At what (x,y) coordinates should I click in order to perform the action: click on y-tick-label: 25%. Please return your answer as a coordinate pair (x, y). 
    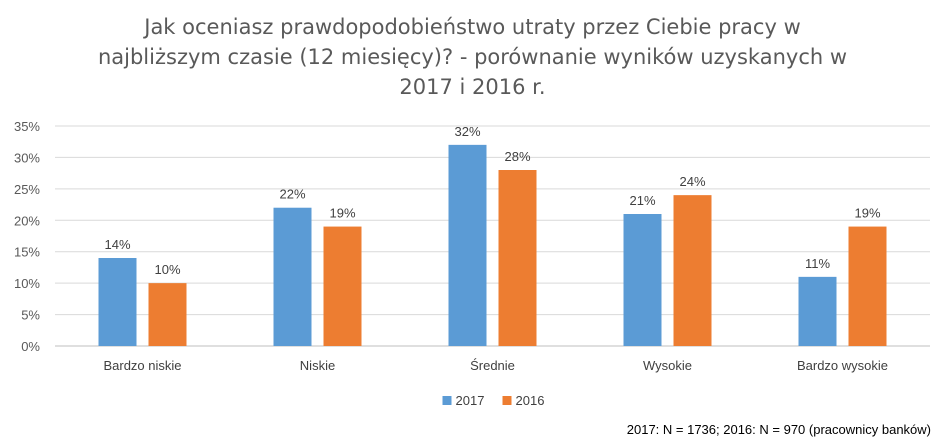
    Looking at the image, I should click on (27, 189).